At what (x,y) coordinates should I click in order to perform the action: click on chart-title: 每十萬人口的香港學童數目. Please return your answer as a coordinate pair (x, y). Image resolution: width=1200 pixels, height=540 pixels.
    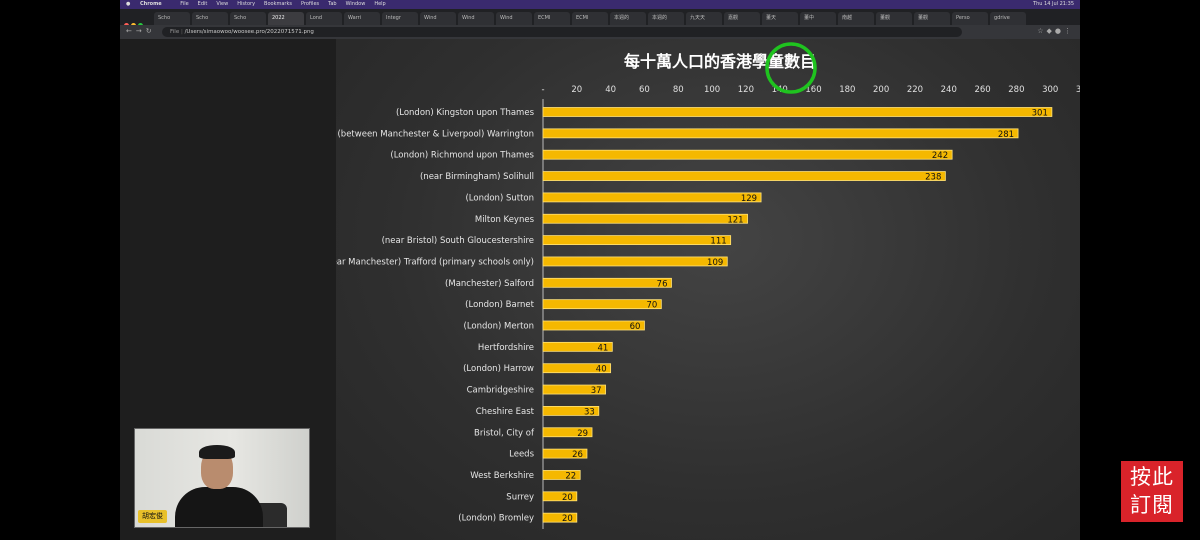
    Looking at the image, I should click on (720, 61).